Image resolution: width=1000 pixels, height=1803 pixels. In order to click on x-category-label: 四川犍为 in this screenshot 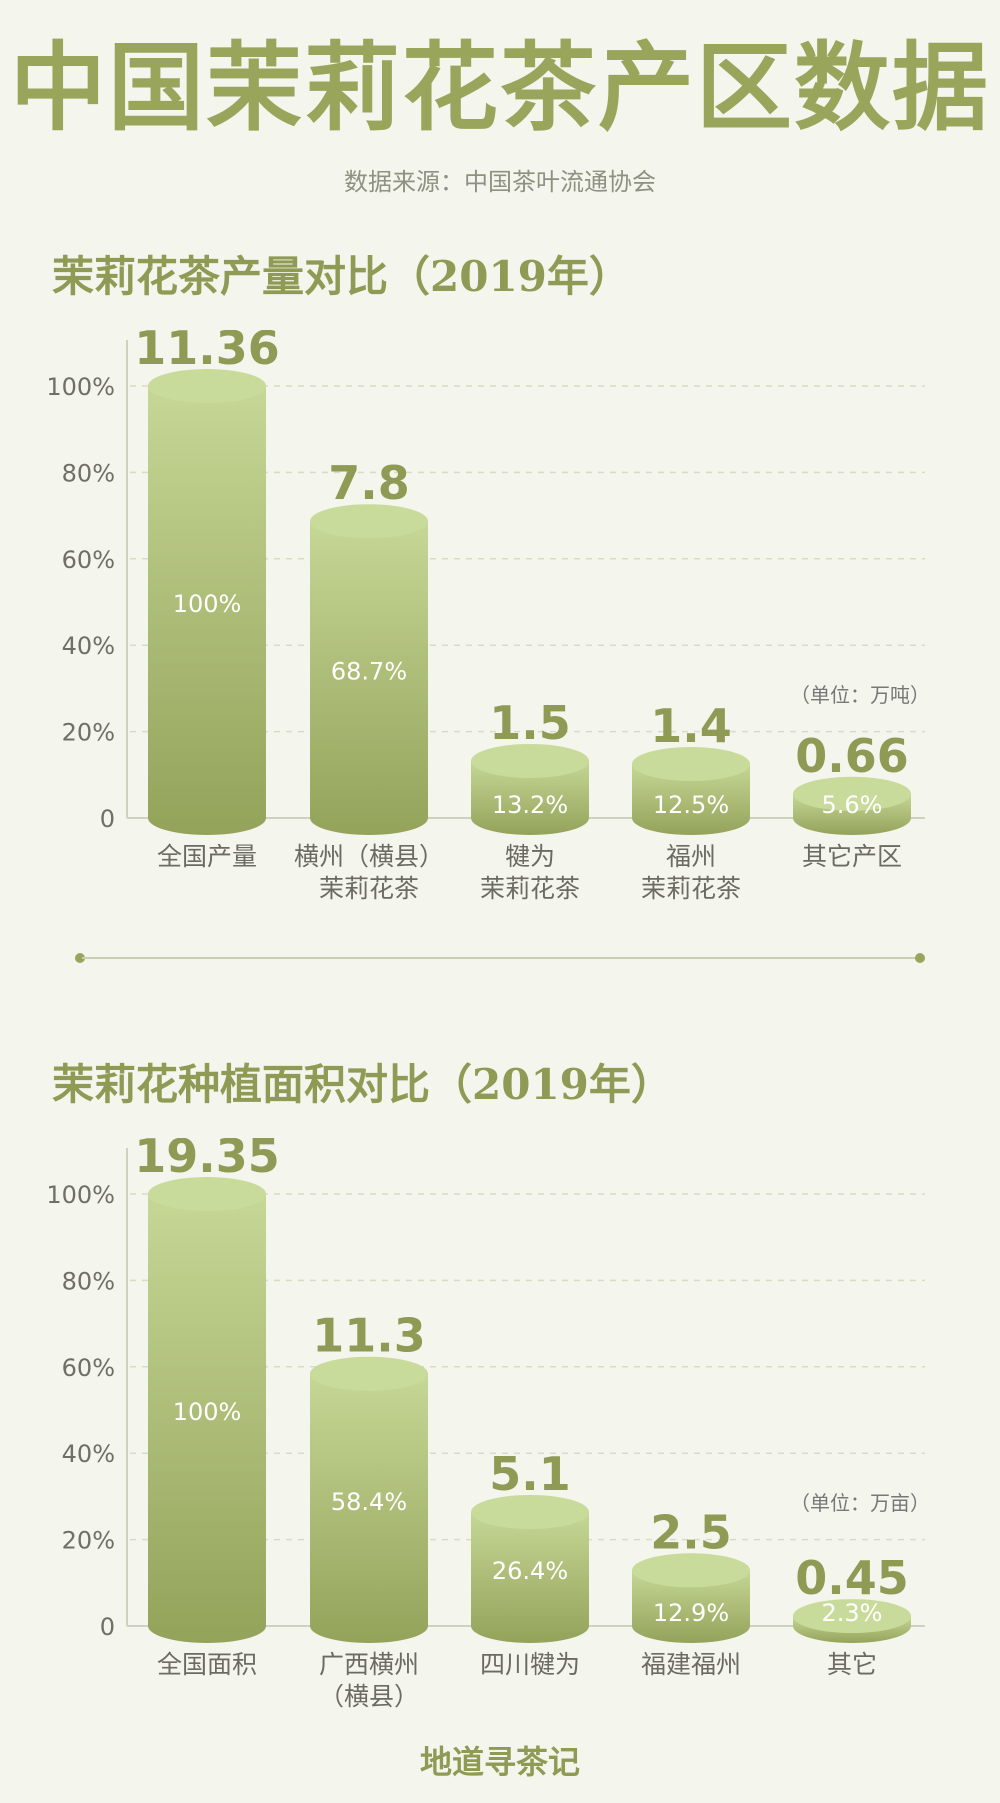, I will do `click(530, 1664)`.